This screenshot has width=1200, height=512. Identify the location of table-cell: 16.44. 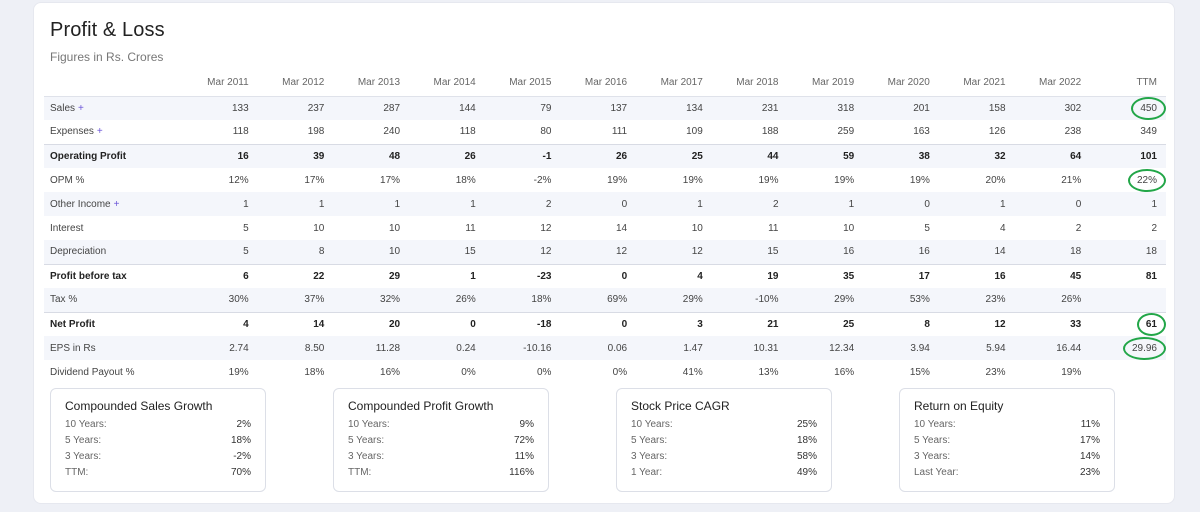
(1052, 348).